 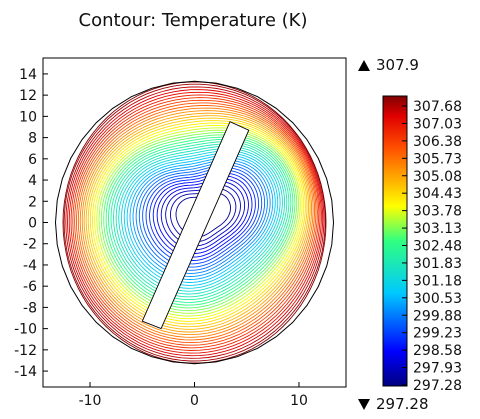 I want to click on colorbar-max-value: 307.9, so click(x=397, y=65).